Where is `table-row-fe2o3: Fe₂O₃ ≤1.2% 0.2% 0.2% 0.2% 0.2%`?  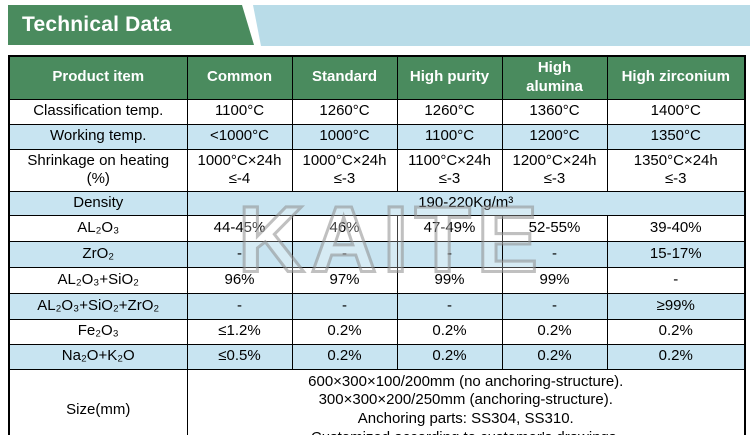 table-row-fe2o3: Fe₂O₃ ≤1.2% 0.2% 0.2% 0.2% 0.2% is located at coordinates (377, 331).